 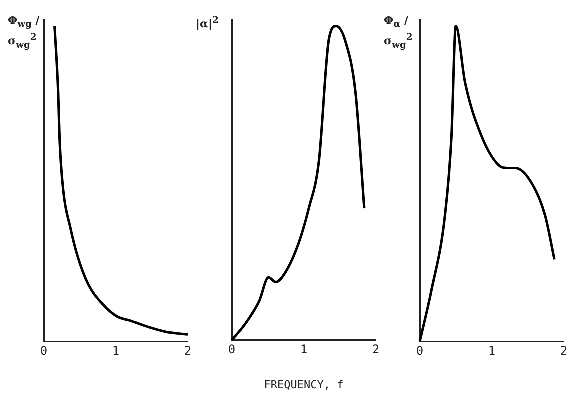 What do you see at coordinates (208, 22) in the screenshot?
I see `y-axis-title: |α|$^{2}$` at bounding box center [208, 22].